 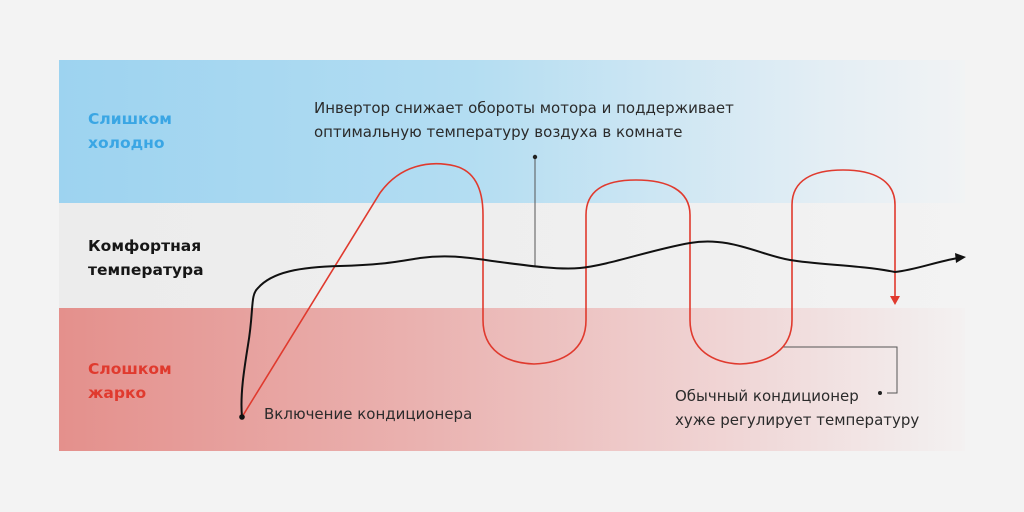 What do you see at coordinates (146, 270) in the screenshot?
I see `comfort-label-line2: температура` at bounding box center [146, 270].